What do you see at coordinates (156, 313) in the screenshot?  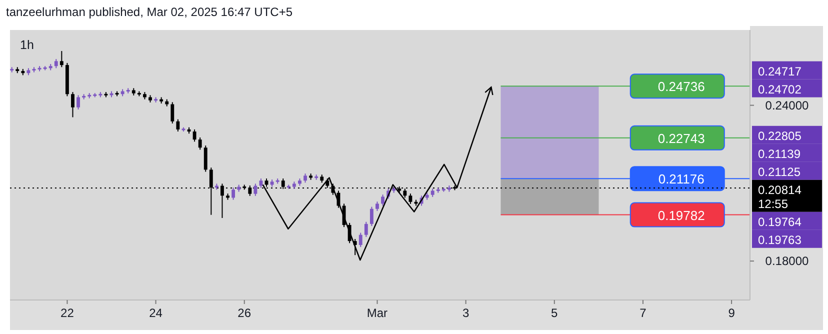 I see `x-tick-label: 24` at bounding box center [156, 313].